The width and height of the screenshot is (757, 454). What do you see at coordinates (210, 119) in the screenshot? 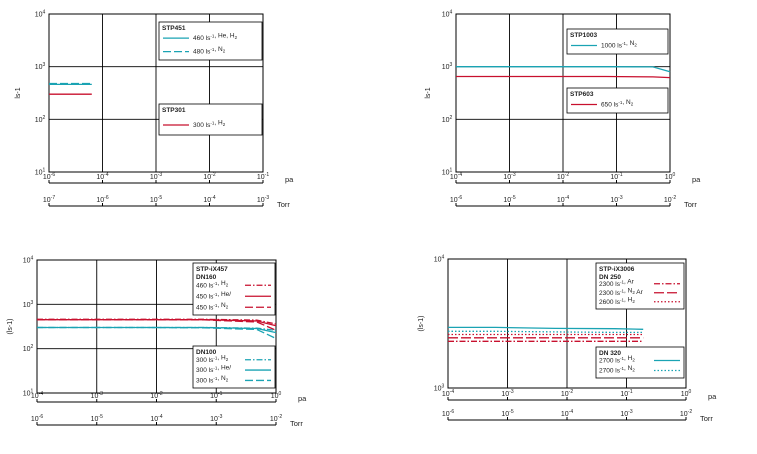
I see `legend: STP301 300 ls-1, H2` at bounding box center [210, 119].